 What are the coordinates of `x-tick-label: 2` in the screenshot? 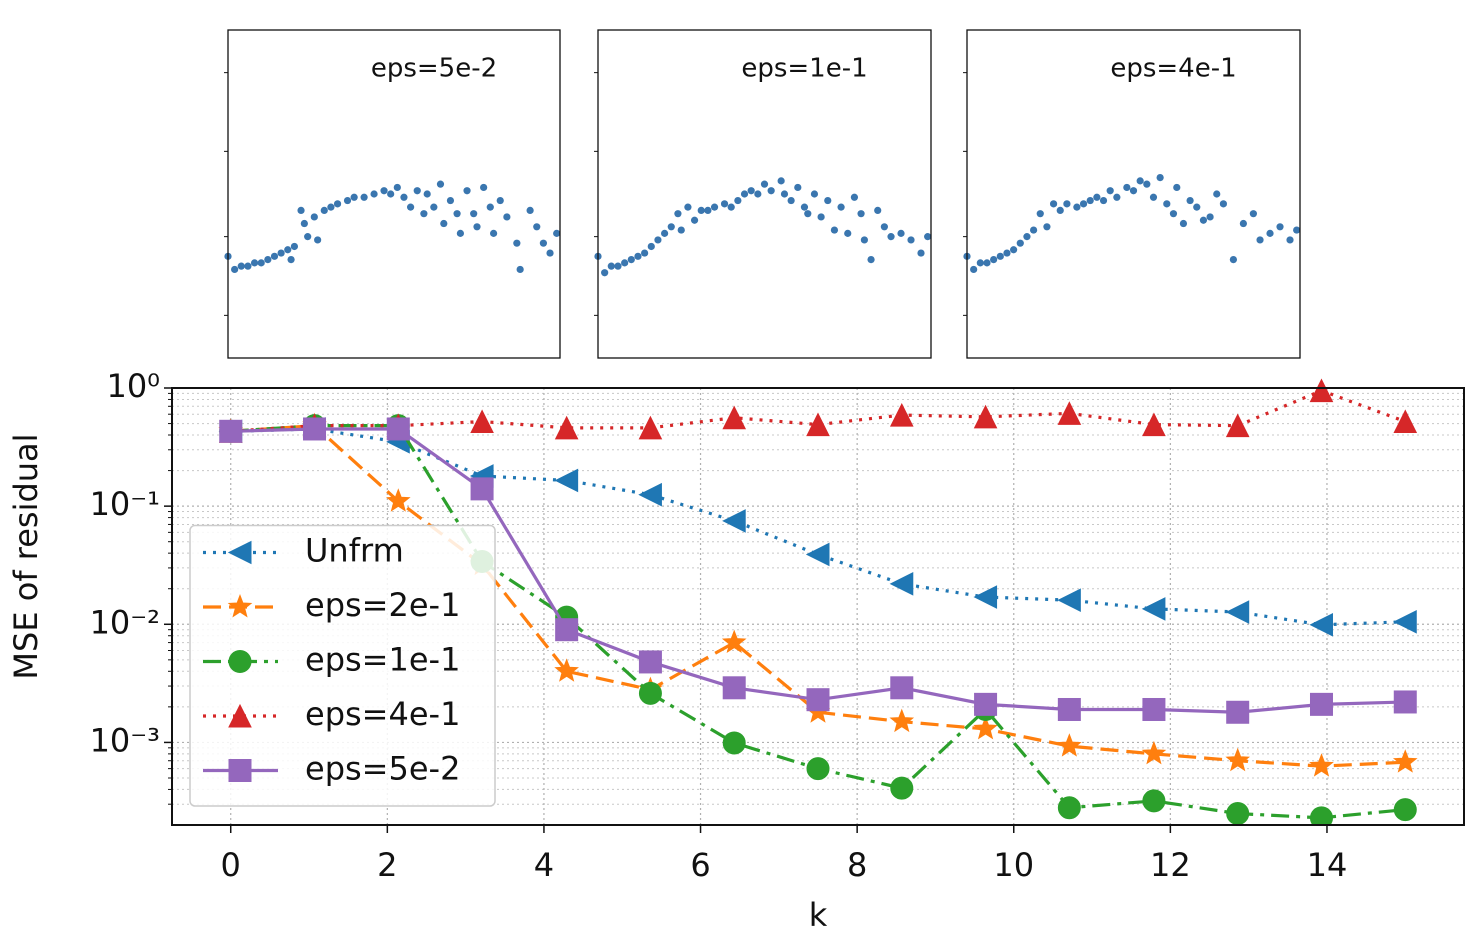 It's located at (387, 865).